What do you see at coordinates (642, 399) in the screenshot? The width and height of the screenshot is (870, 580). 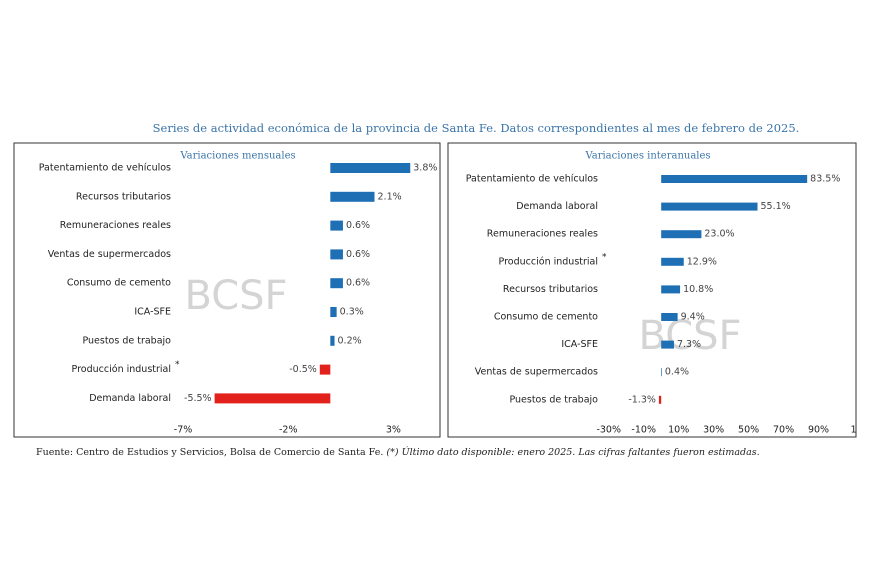 I see `value-label: -1.3%` at bounding box center [642, 399].